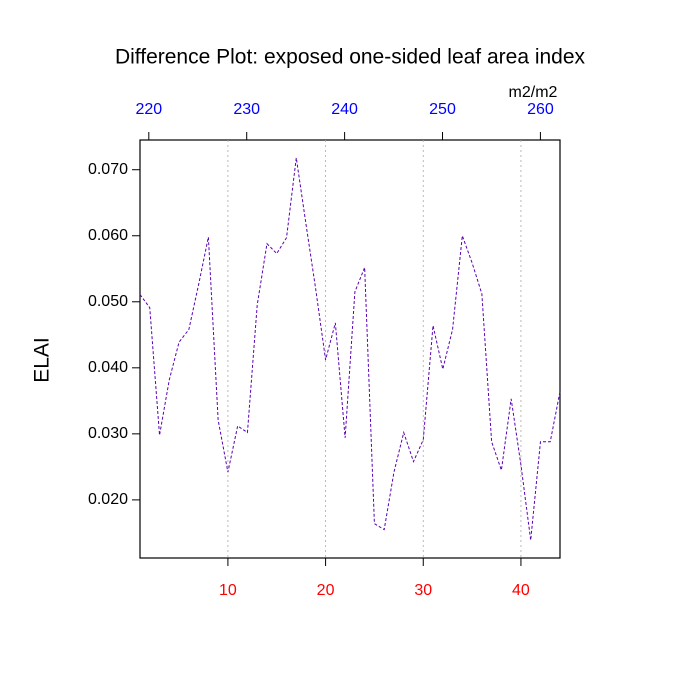 The width and height of the screenshot is (700, 700). I want to click on y-tick-label: 0.050, so click(108, 301).